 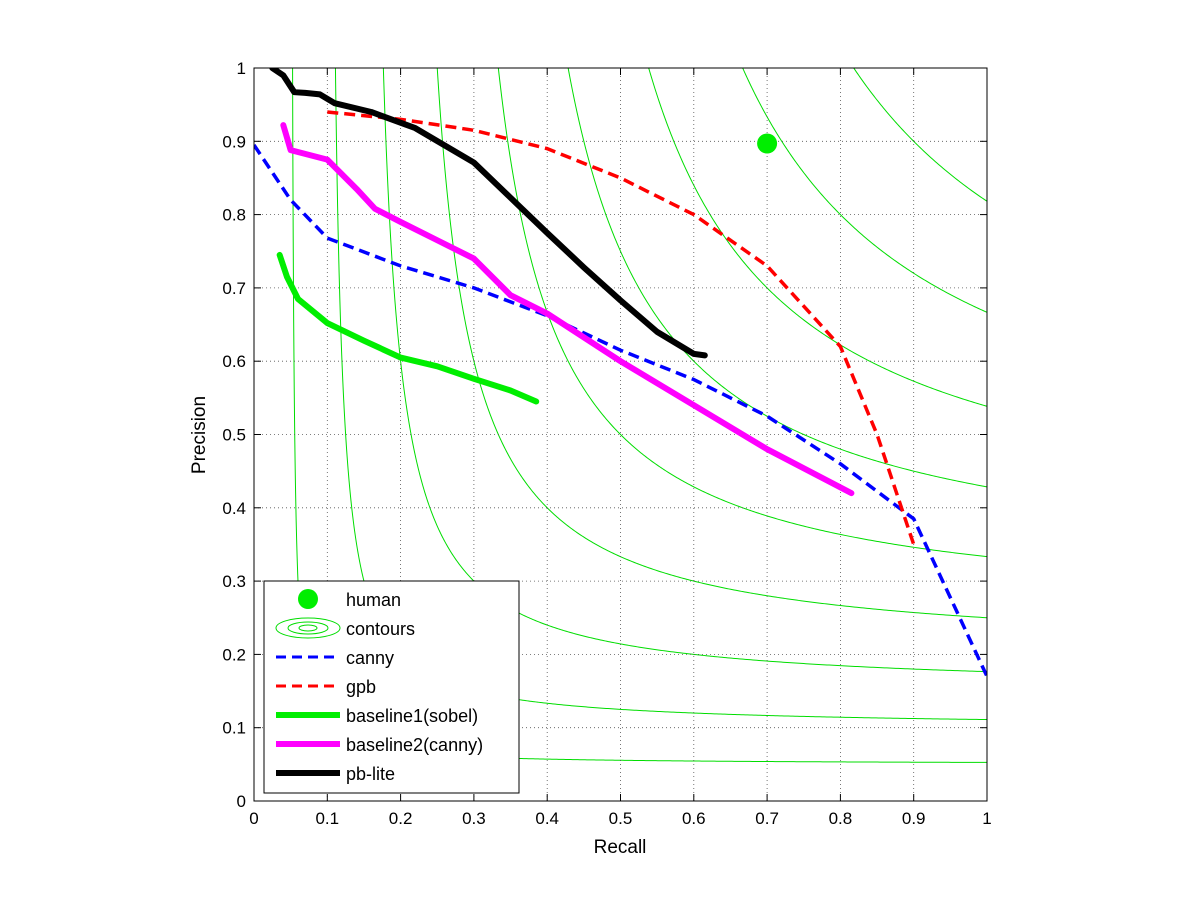 What do you see at coordinates (920, 135) in the screenshot?
I see `contour-f-0.9` at bounding box center [920, 135].